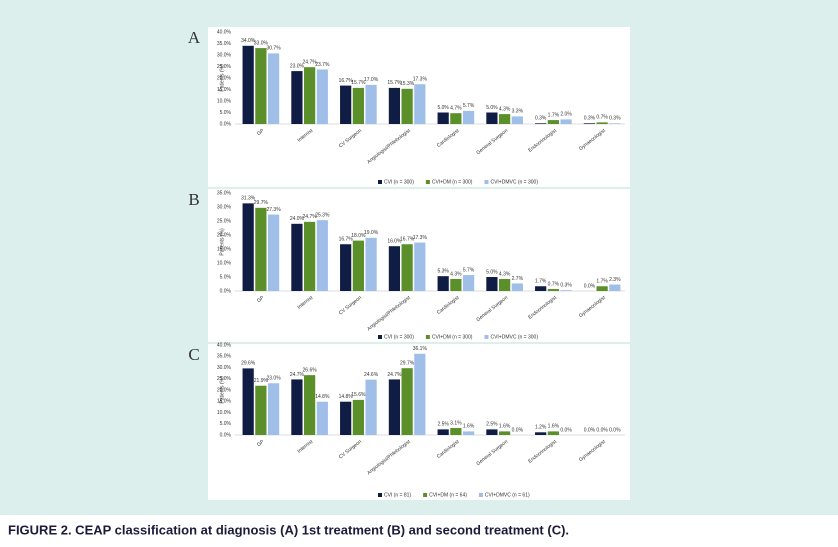 This screenshot has height=547, width=838. What do you see at coordinates (394, 83) in the screenshot?
I see `value-label: 15.7%` at bounding box center [394, 83].